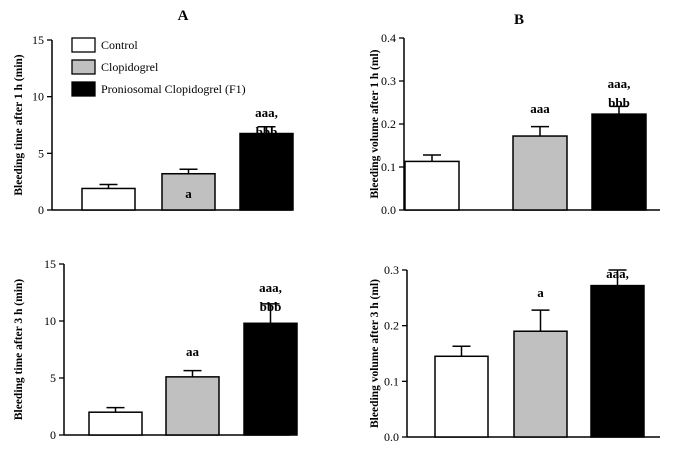 The height and width of the screenshot is (451, 690). I want to click on panel-letter-b: B, so click(519, 20).